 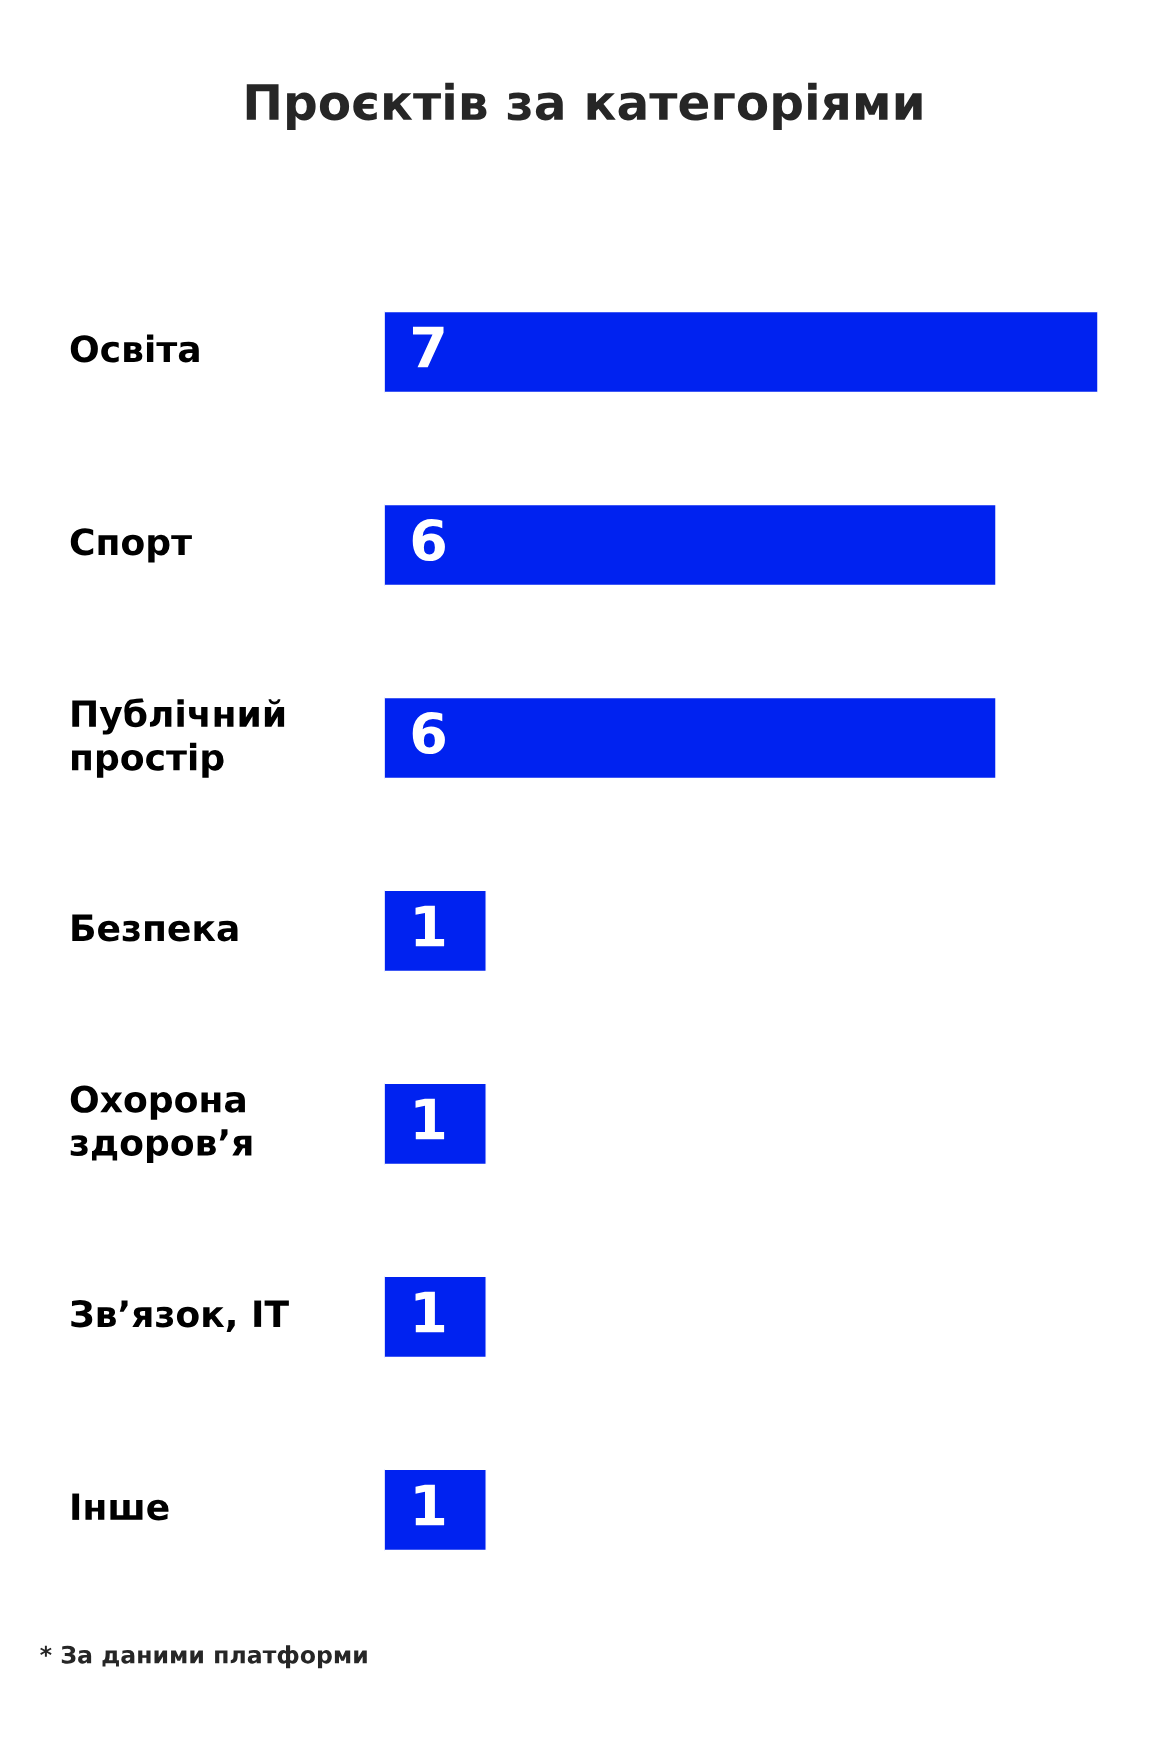 What do you see at coordinates (180, 1316) in the screenshot?
I see `y-tick-label: Зв’язок, IT` at bounding box center [180, 1316].